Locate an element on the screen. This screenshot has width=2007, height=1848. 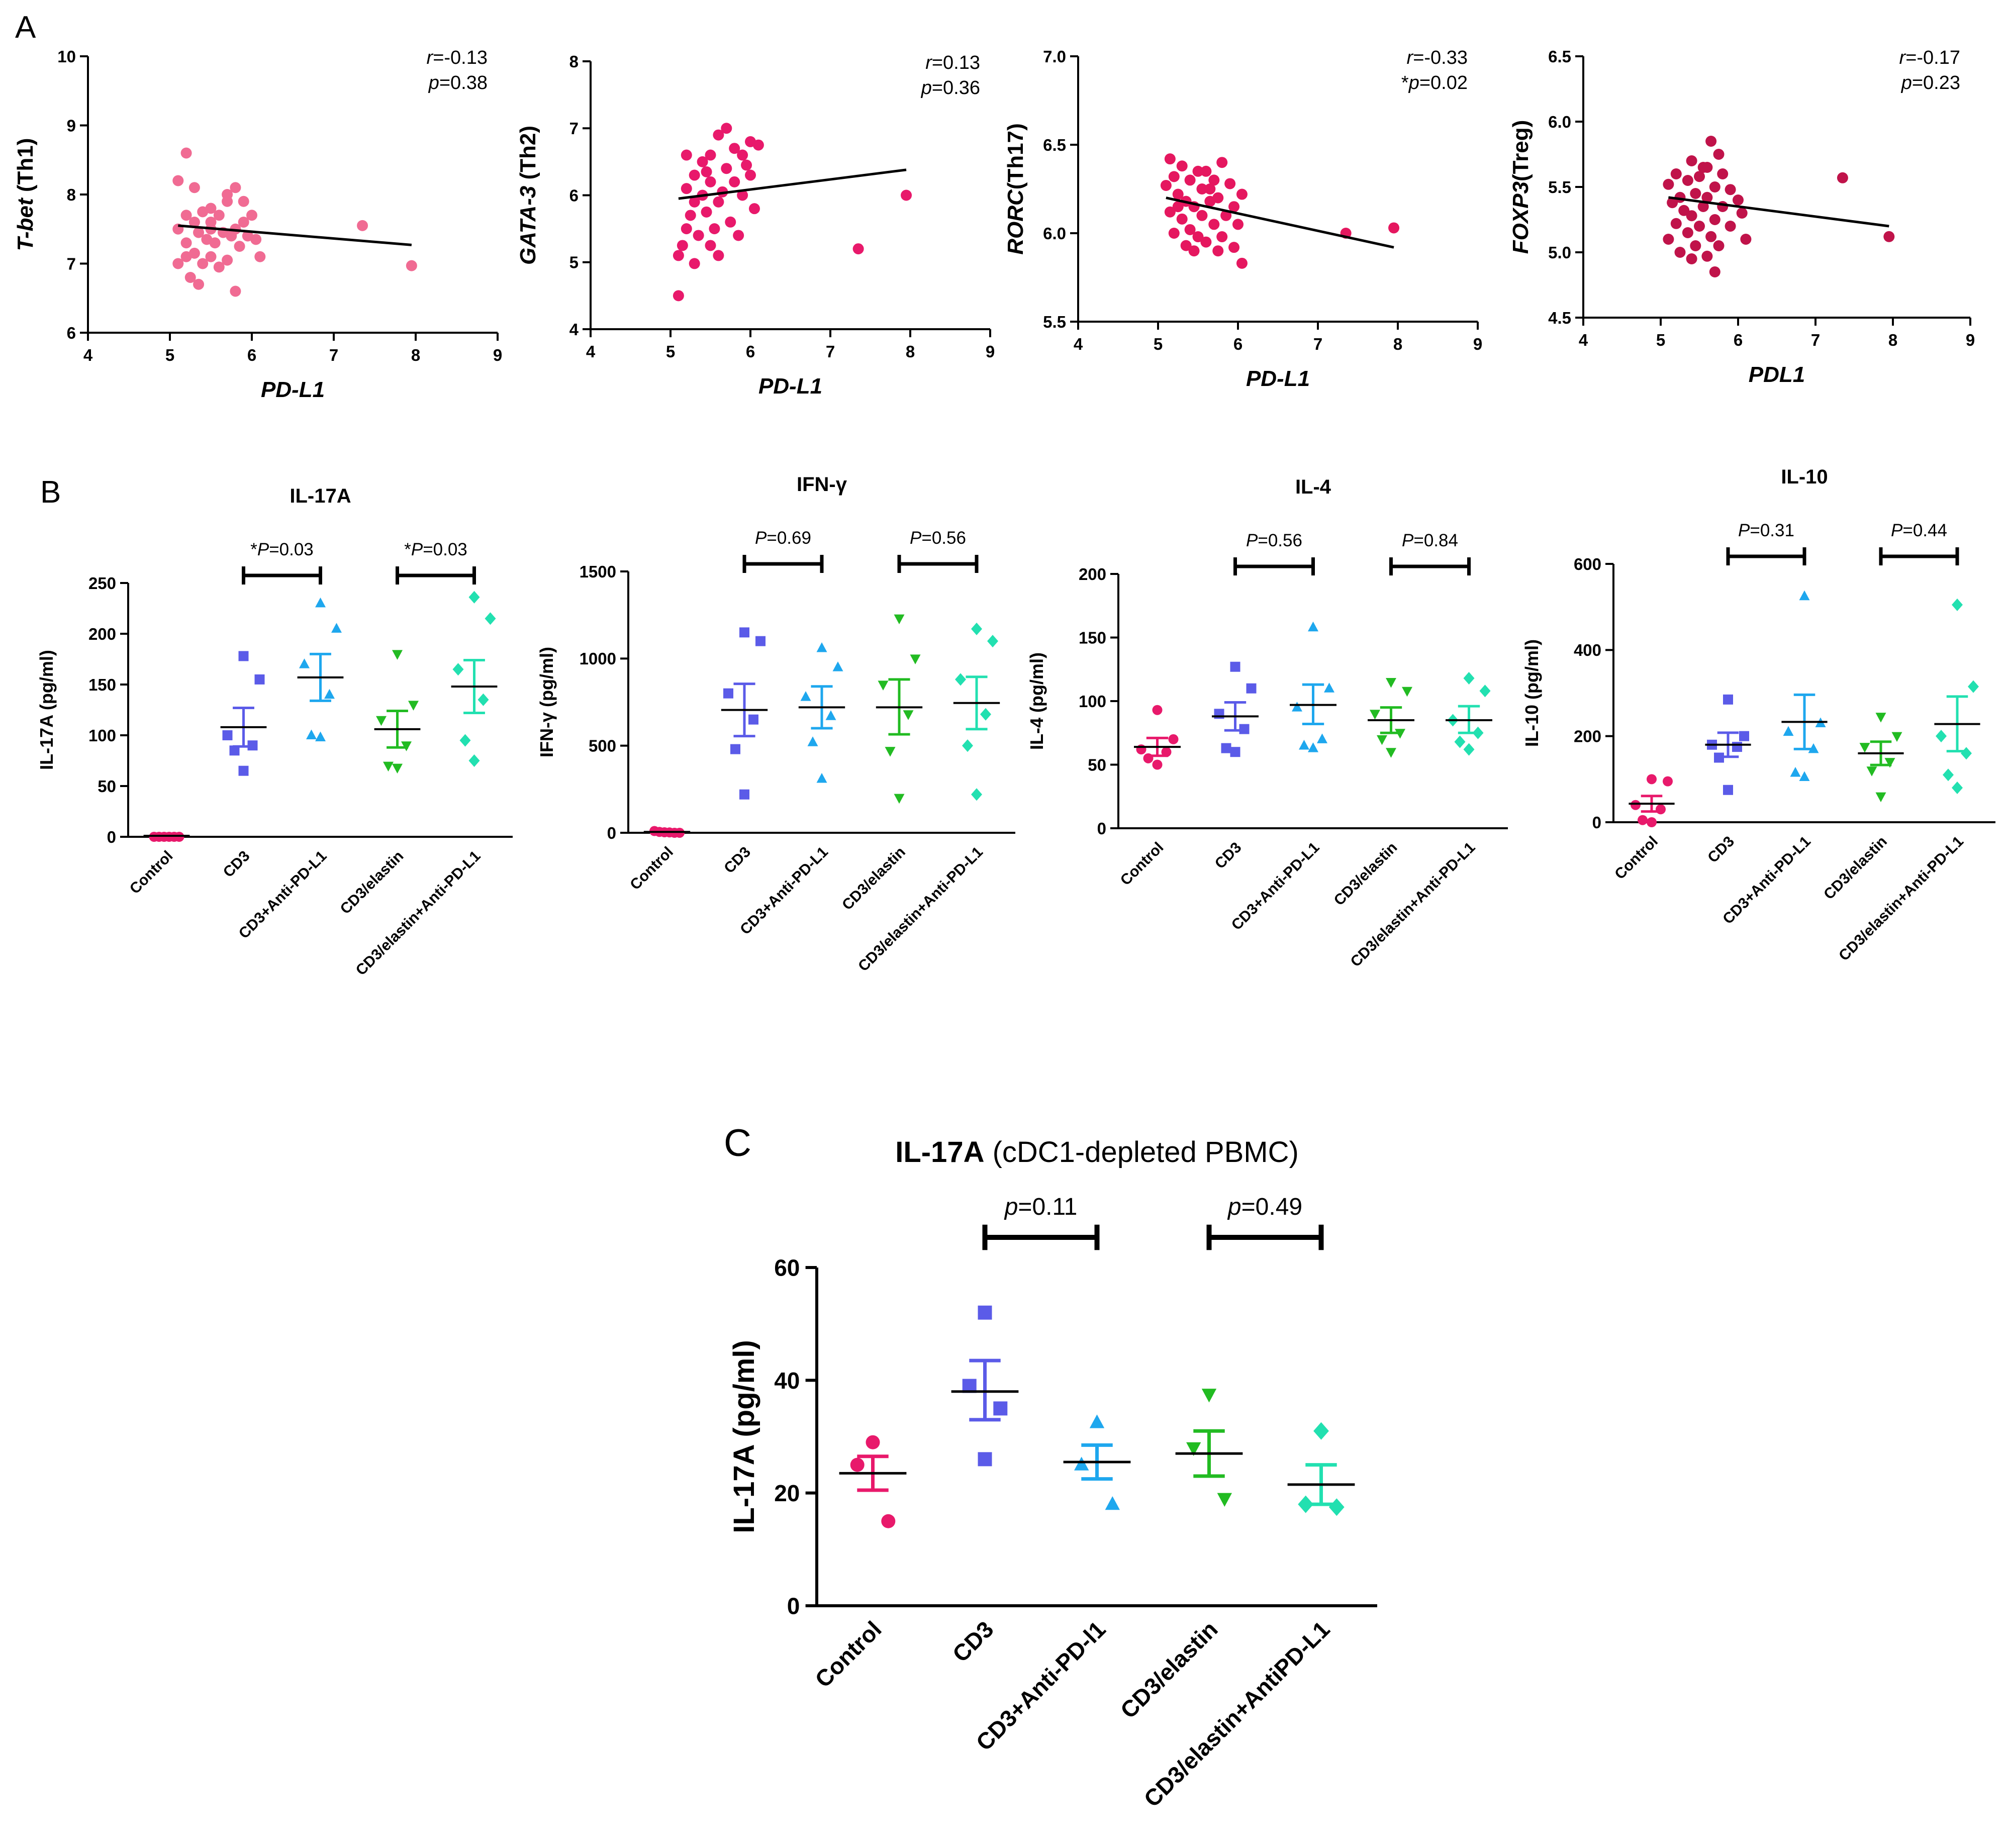
a2-y-axis-label: GATA-3 (Th2) is located at coordinates (528, 196).